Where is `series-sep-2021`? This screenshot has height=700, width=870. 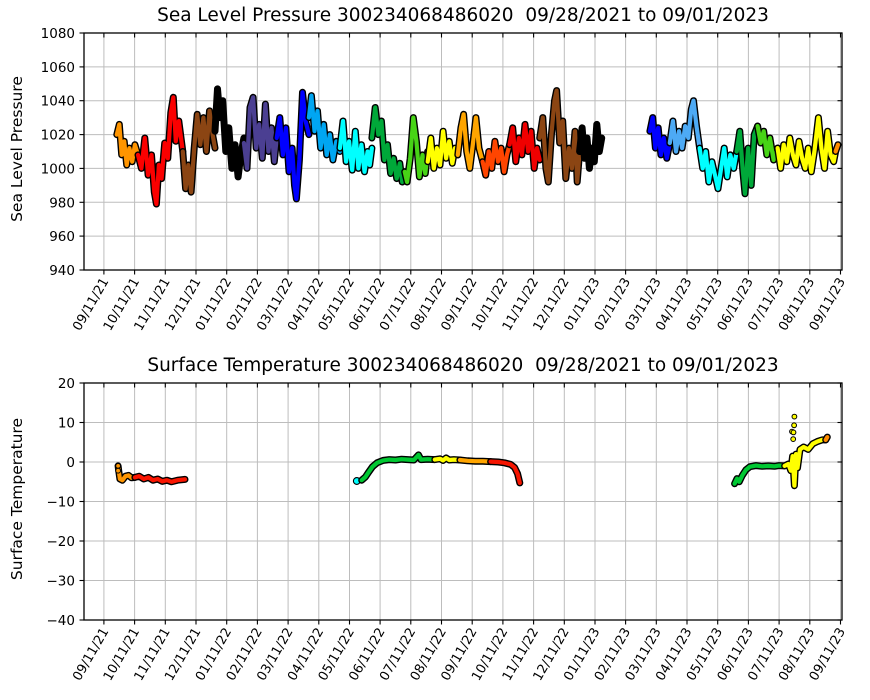 series-sep-2021 is located at coordinates (127, 145).